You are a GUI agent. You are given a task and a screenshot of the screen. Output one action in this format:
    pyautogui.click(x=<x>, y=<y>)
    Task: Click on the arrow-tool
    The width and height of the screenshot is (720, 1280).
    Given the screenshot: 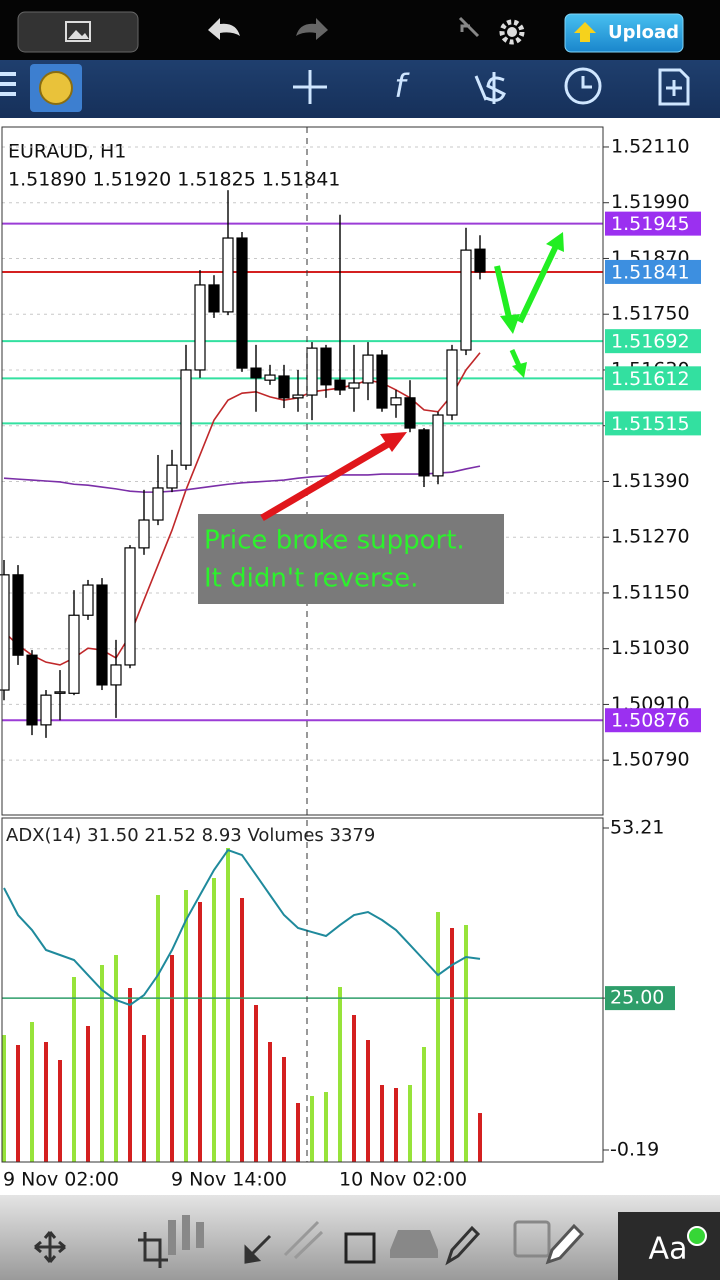 What is the action you would take?
    pyautogui.click(x=258, y=1249)
    